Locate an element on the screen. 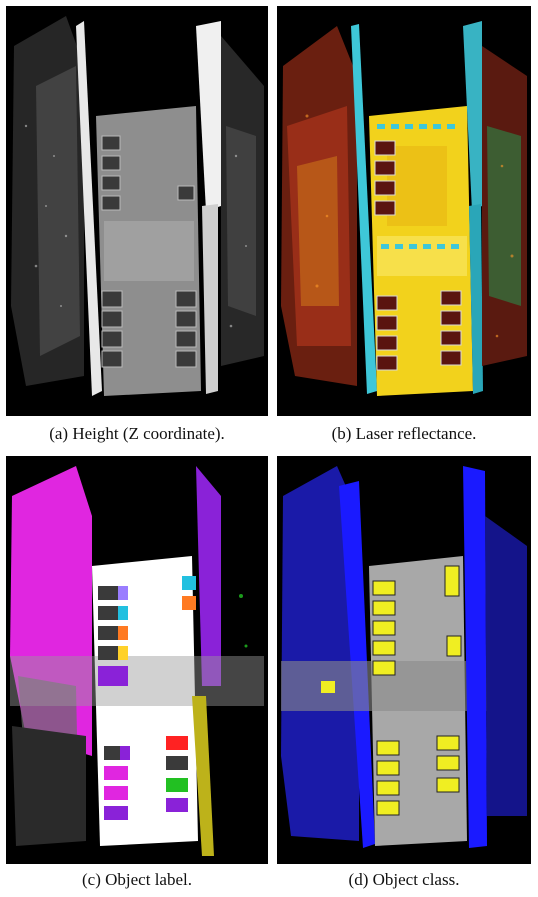 This screenshot has width=538, height=897. caption-height: (a) Height (Z coordinate). is located at coordinates (137, 433).